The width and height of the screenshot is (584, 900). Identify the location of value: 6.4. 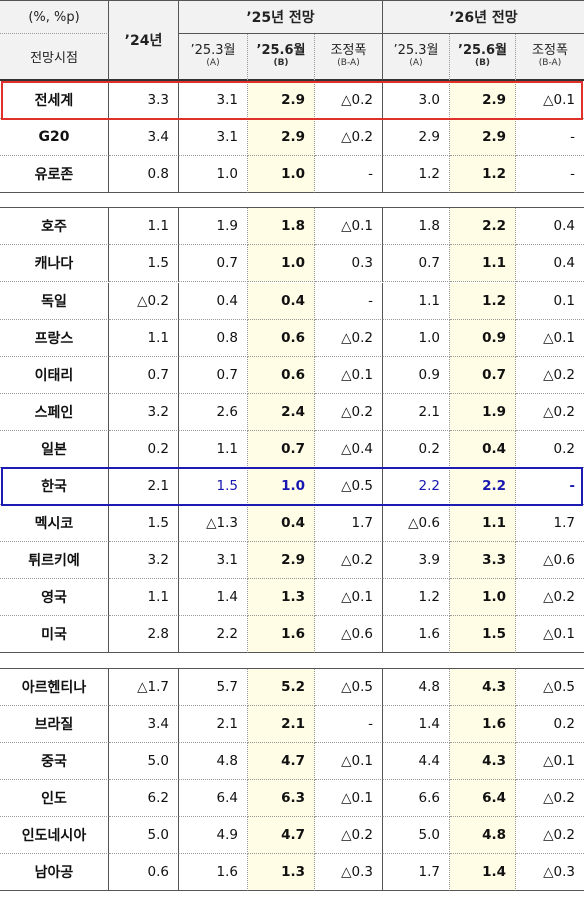
(227, 797).